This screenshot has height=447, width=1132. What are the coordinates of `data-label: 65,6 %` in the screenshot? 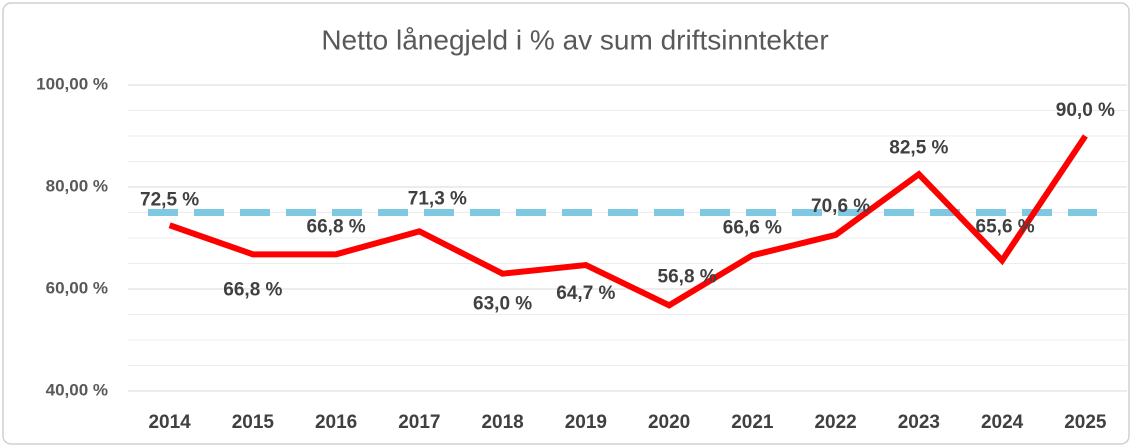 It's located at (1005, 226).